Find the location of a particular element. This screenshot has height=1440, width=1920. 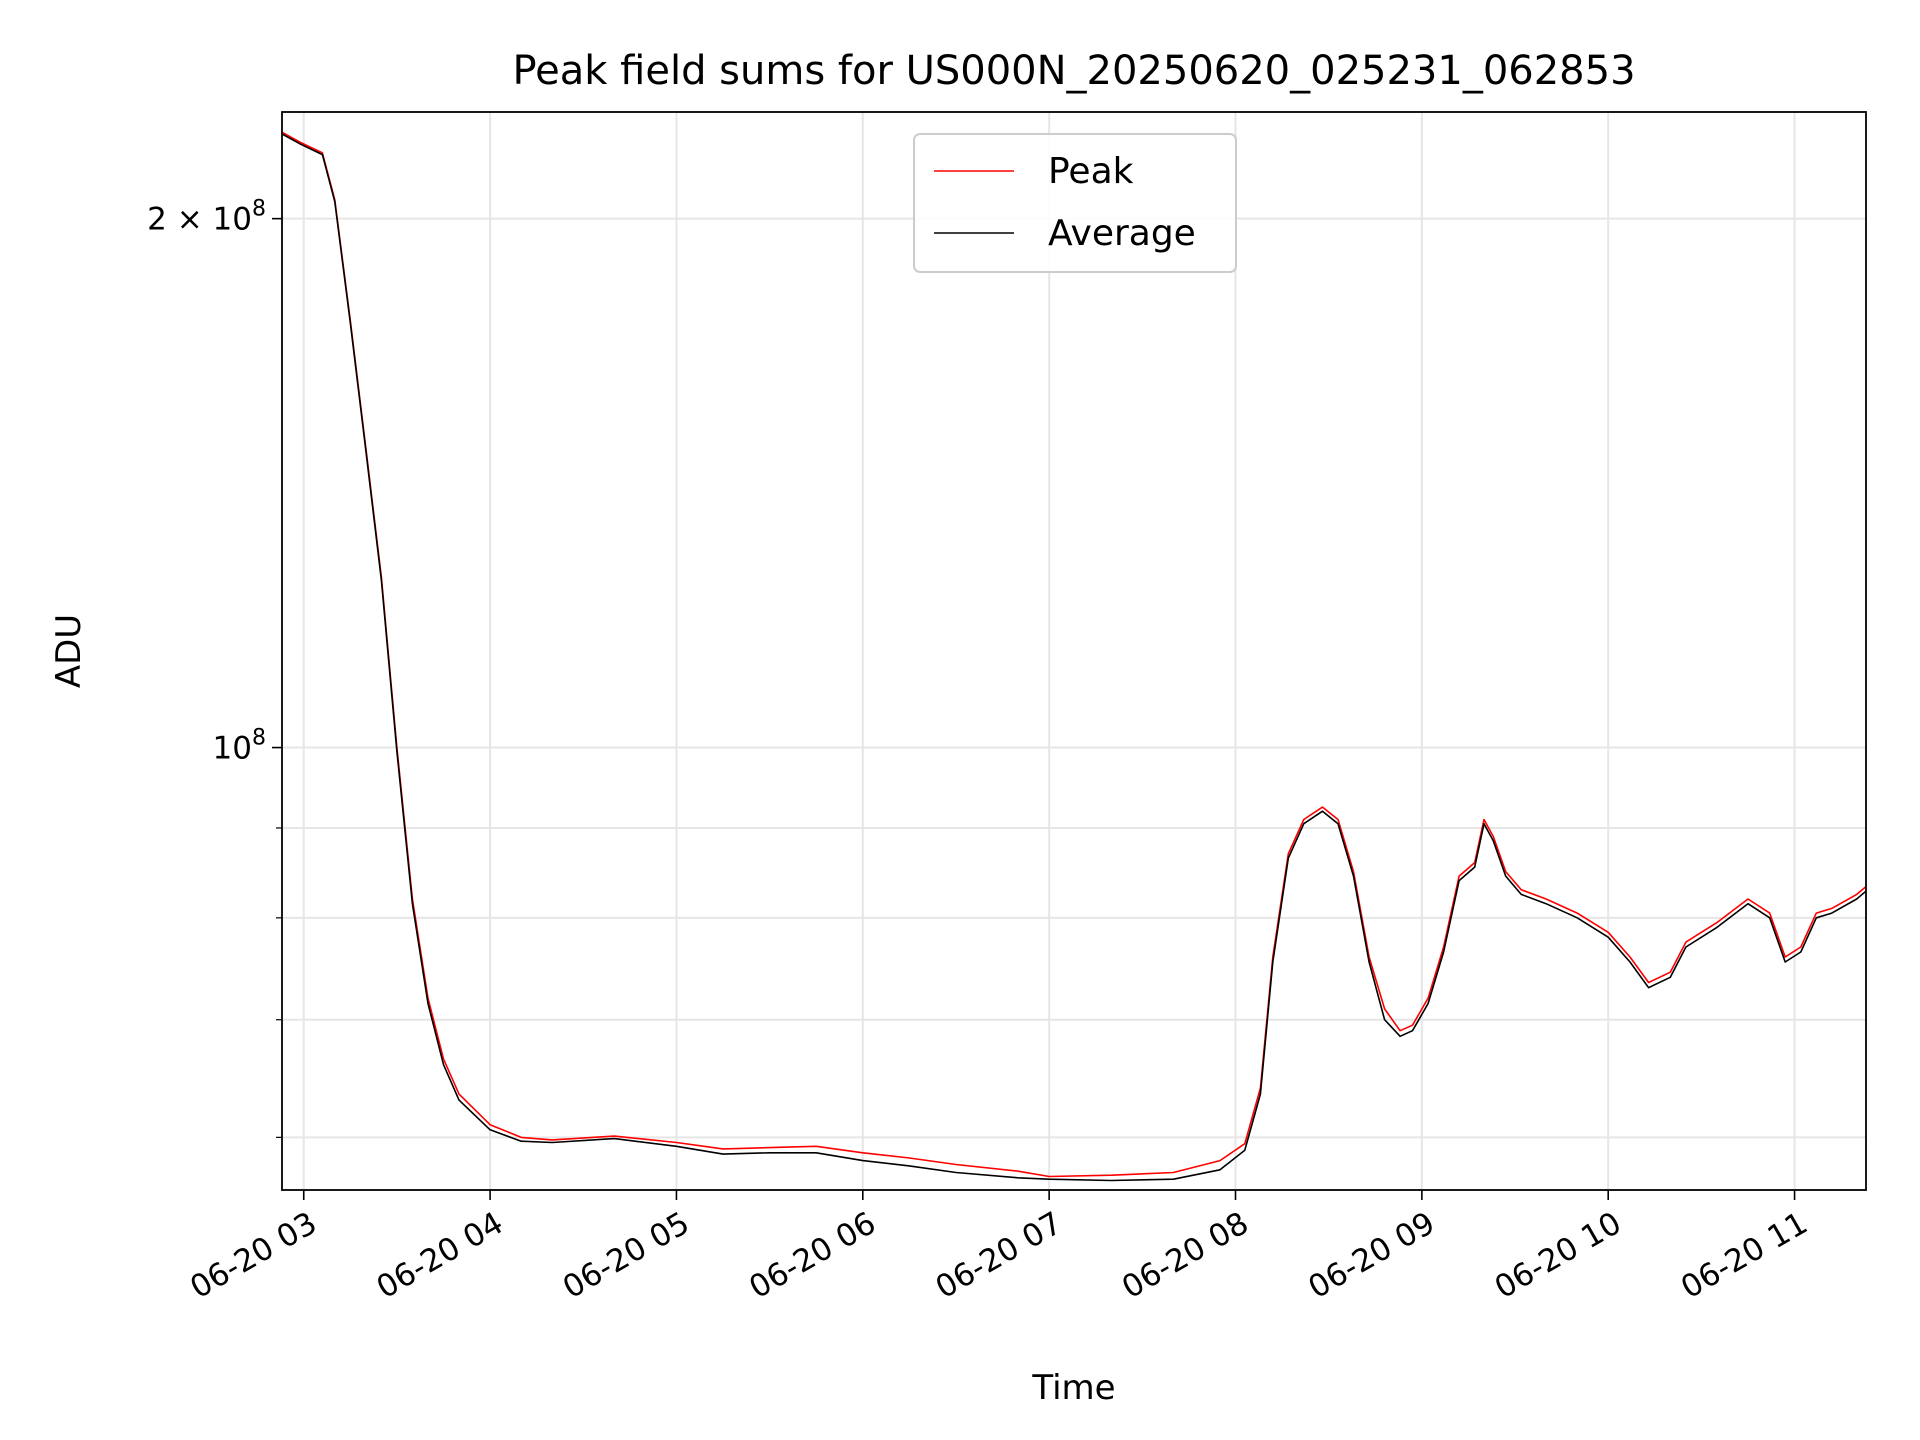

y-tick-label: 2 × 108 is located at coordinates (206, 217).